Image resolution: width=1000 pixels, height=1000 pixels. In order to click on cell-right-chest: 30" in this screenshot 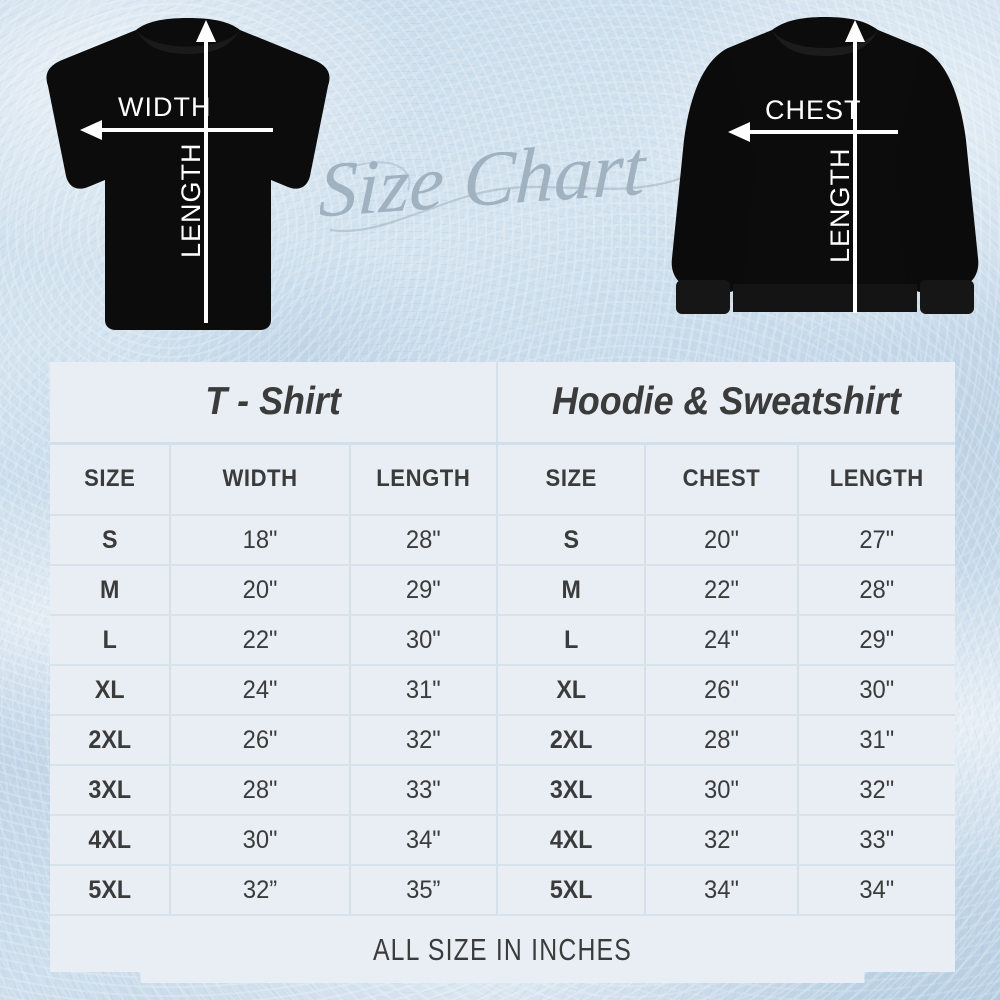, I will do `click(722, 790)`.